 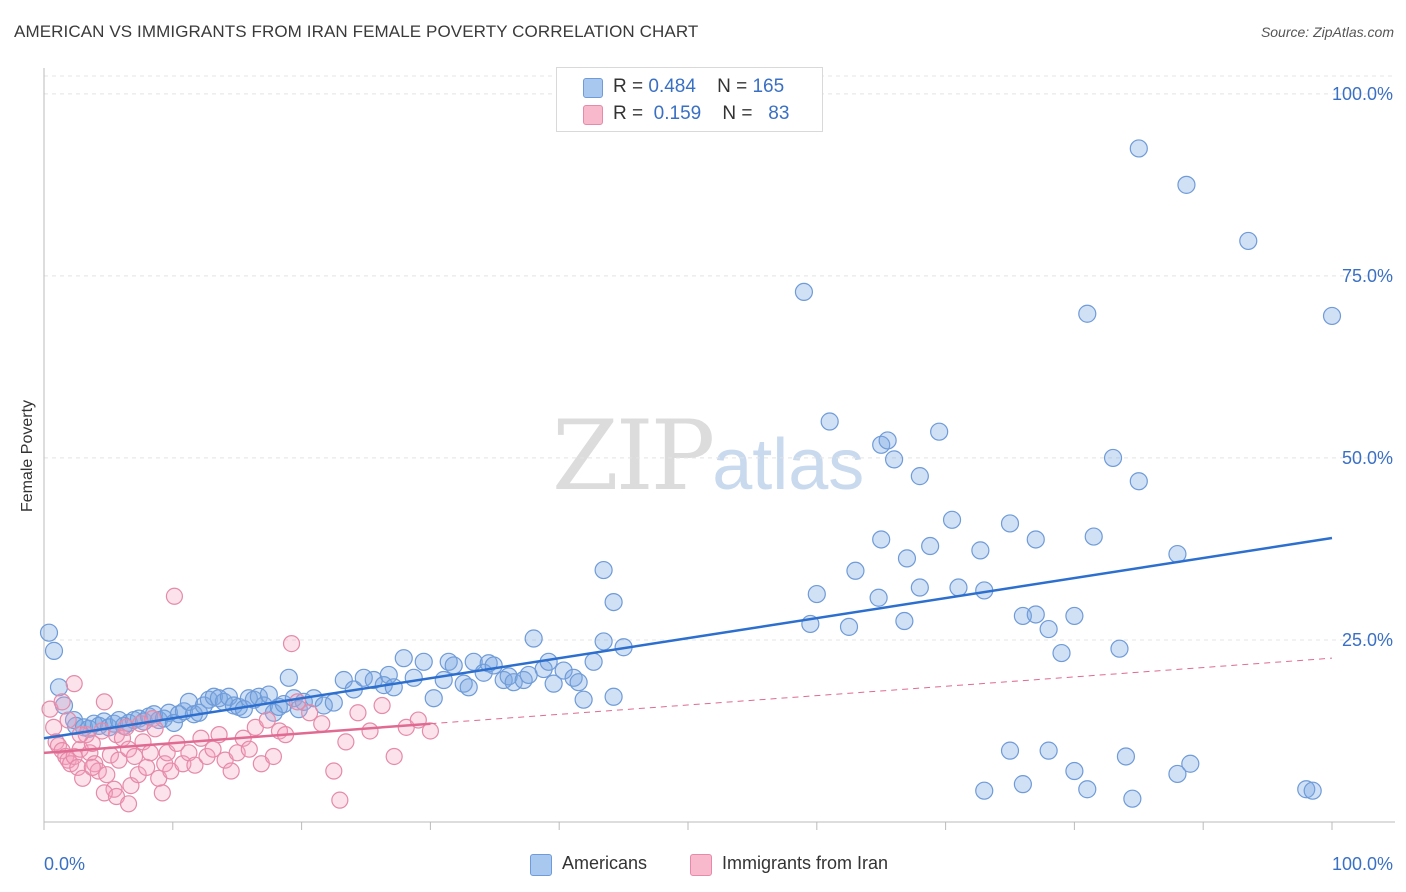 What do you see at coordinates (708, 456) in the screenshot?
I see `watermark: ZIPatlas` at bounding box center [708, 456].